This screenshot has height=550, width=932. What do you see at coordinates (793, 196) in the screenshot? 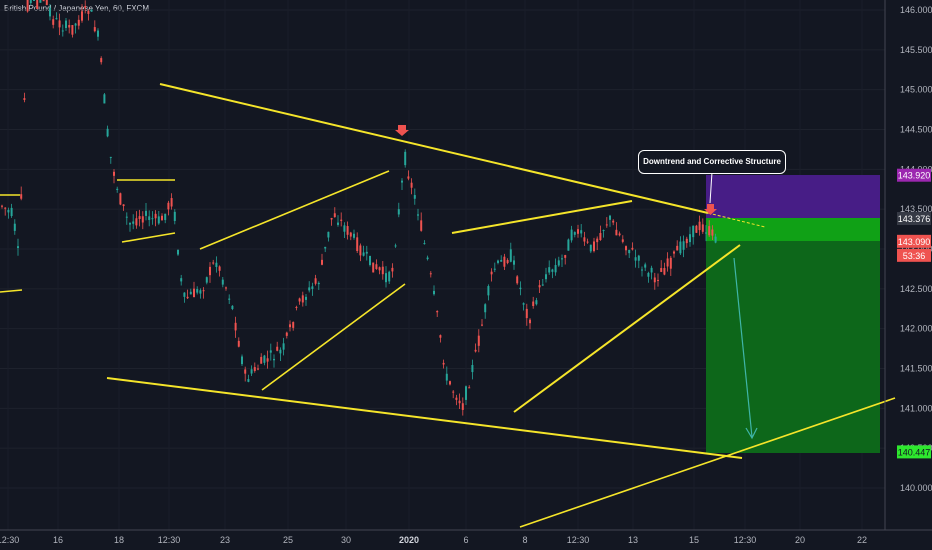
I see `stop-loss-zone` at bounding box center [793, 196].